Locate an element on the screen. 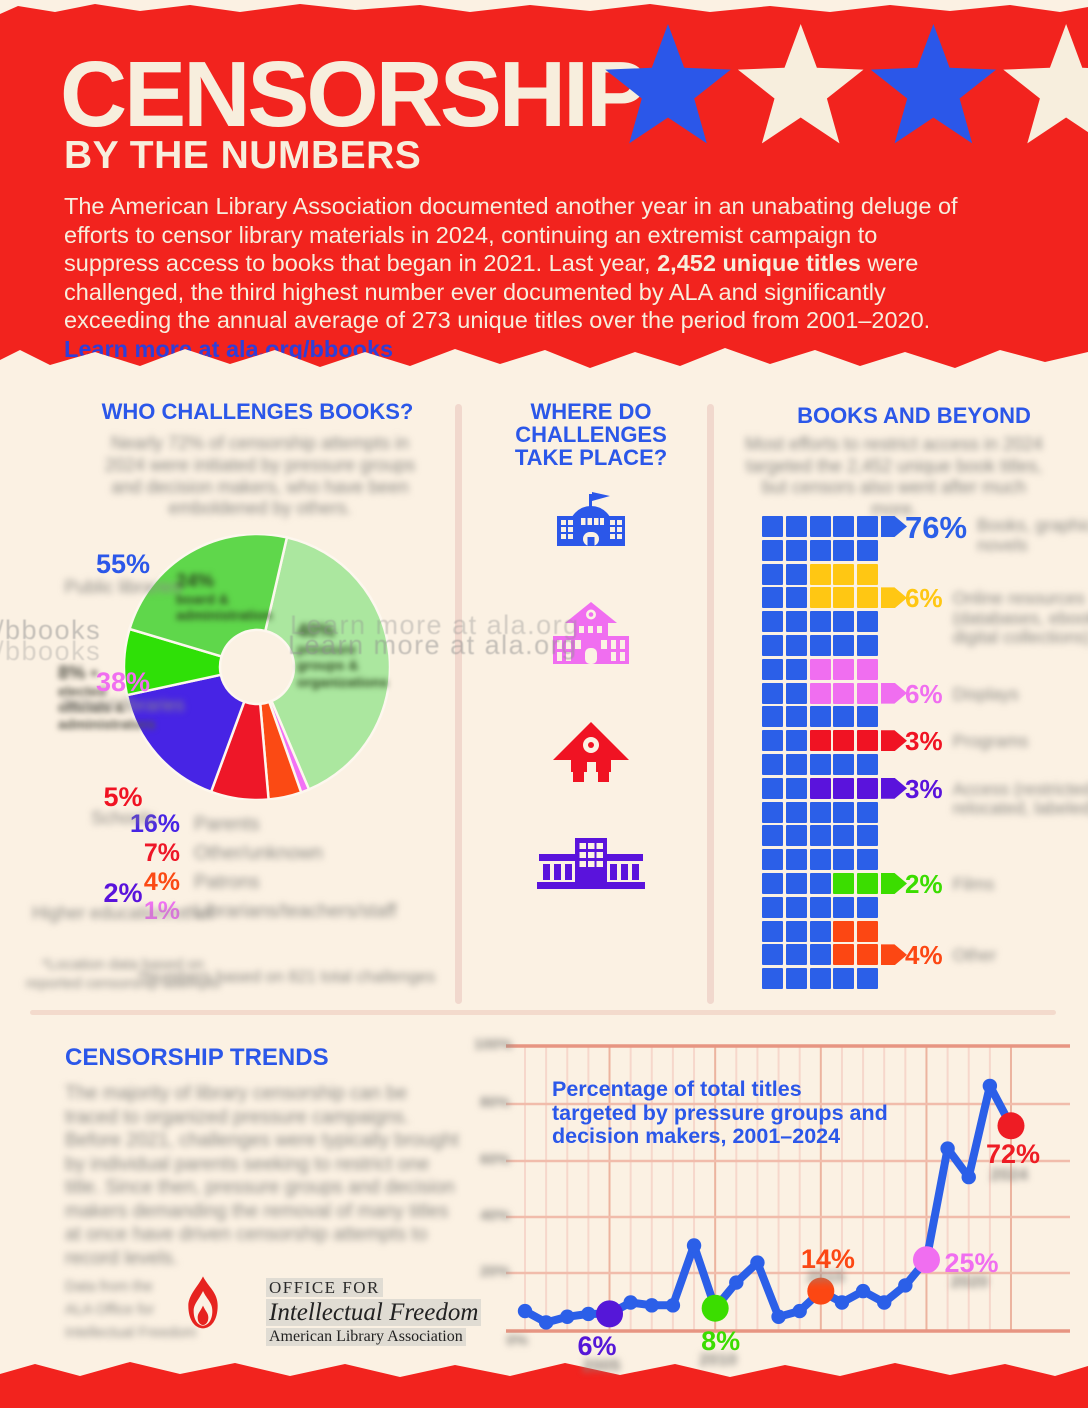 Image resolution: width=1088 pixels, height=1408 pixels. watermark-learn-more-echo: Learn more at ala.org is located at coordinates (433, 645).